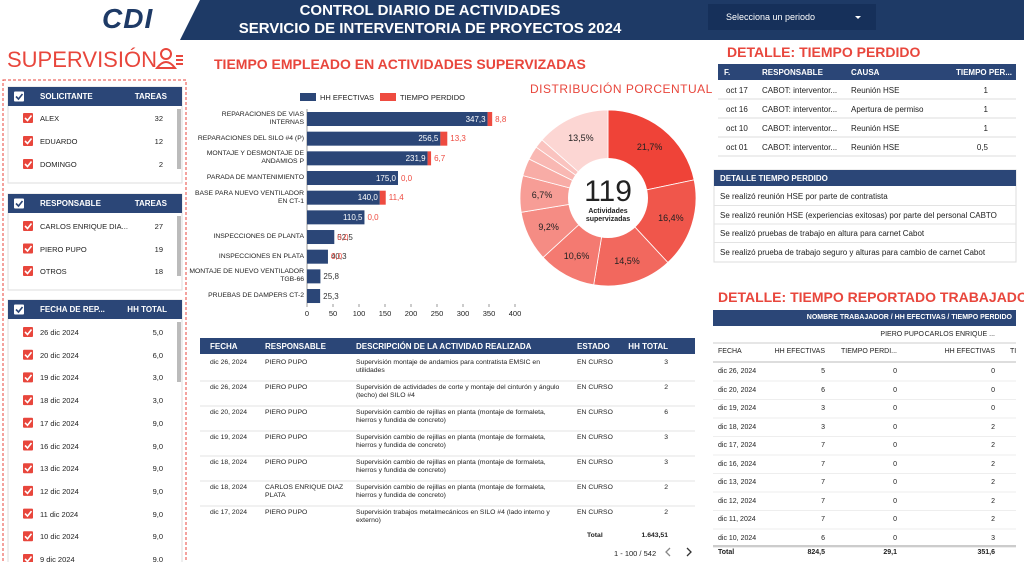 The height and width of the screenshot is (562, 1024). Describe the element at coordinates (887, 109) in the screenshot. I see `table-cell: Apertura de permiso` at that location.